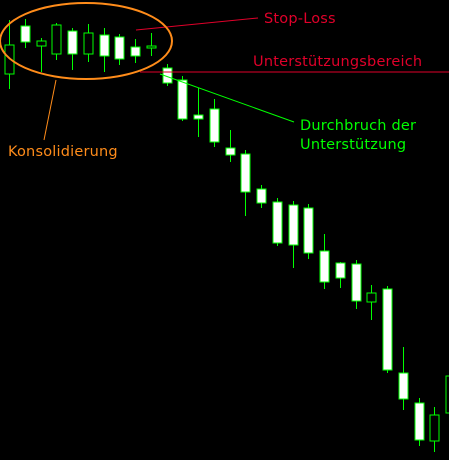 The height and width of the screenshot is (460, 449). Describe the element at coordinates (227, 98) in the screenshot. I see `breakout-pointer` at that location.